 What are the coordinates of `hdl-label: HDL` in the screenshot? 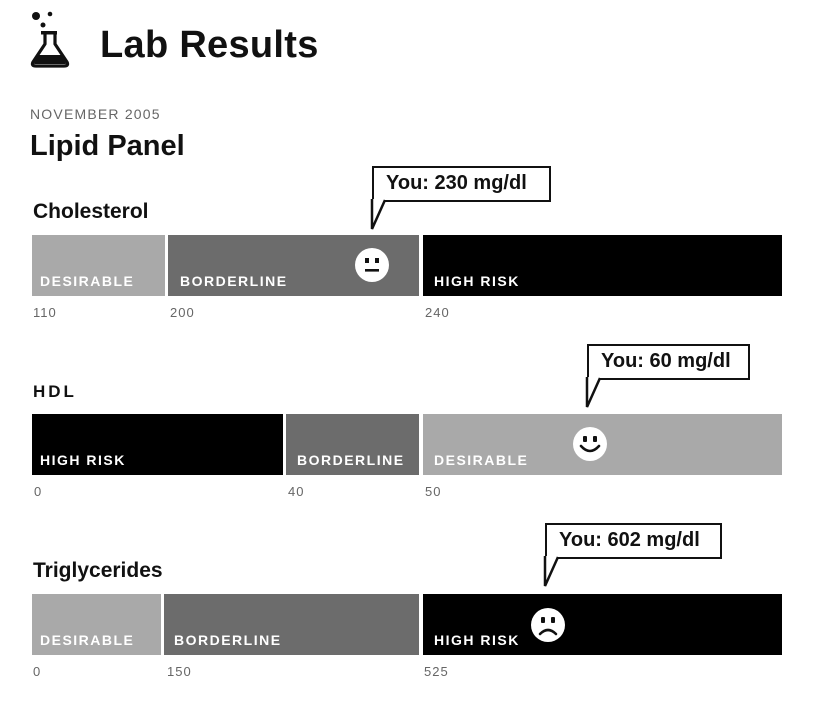 It's located at (55, 391).